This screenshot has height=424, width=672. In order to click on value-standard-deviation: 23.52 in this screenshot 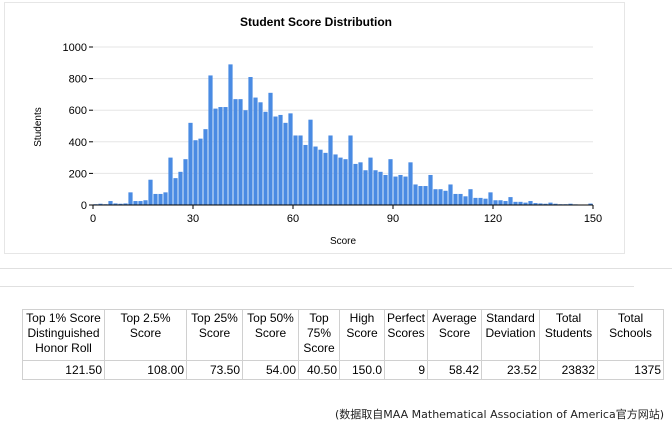, I will do `click(510, 370)`.